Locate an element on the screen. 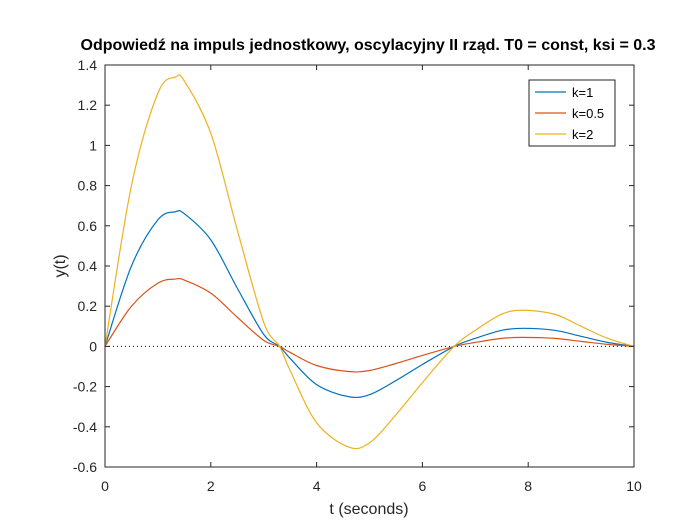 This screenshot has width=700, height=525. x-tick-label: 6 is located at coordinates (423, 486).